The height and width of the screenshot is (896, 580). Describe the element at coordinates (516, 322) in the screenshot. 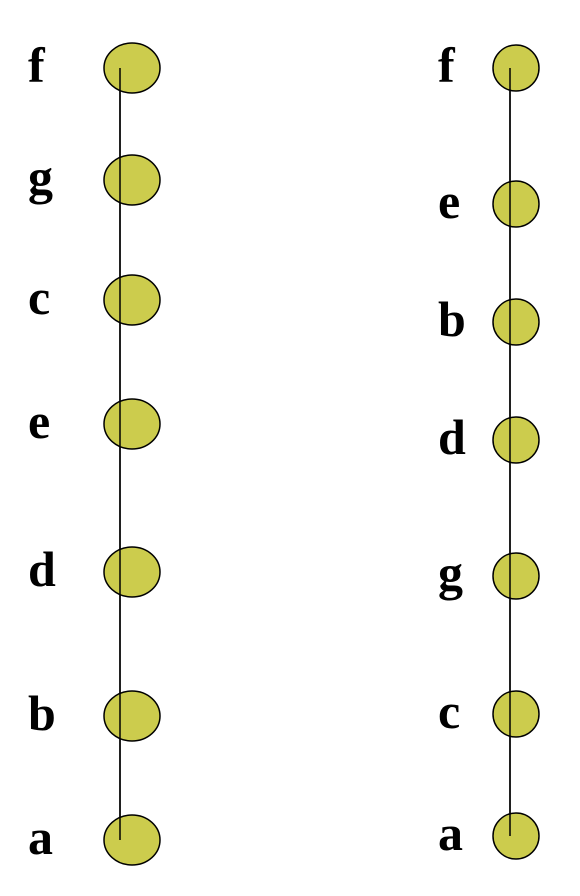

I see `right-node-b` at that location.